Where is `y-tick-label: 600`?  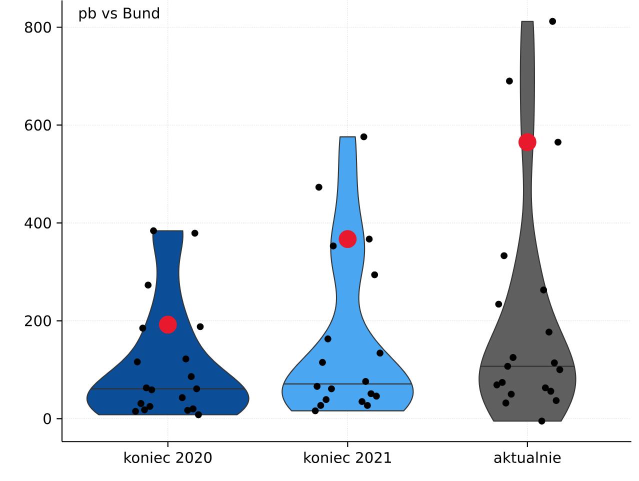 y-tick-label: 600 is located at coordinates (37, 125).